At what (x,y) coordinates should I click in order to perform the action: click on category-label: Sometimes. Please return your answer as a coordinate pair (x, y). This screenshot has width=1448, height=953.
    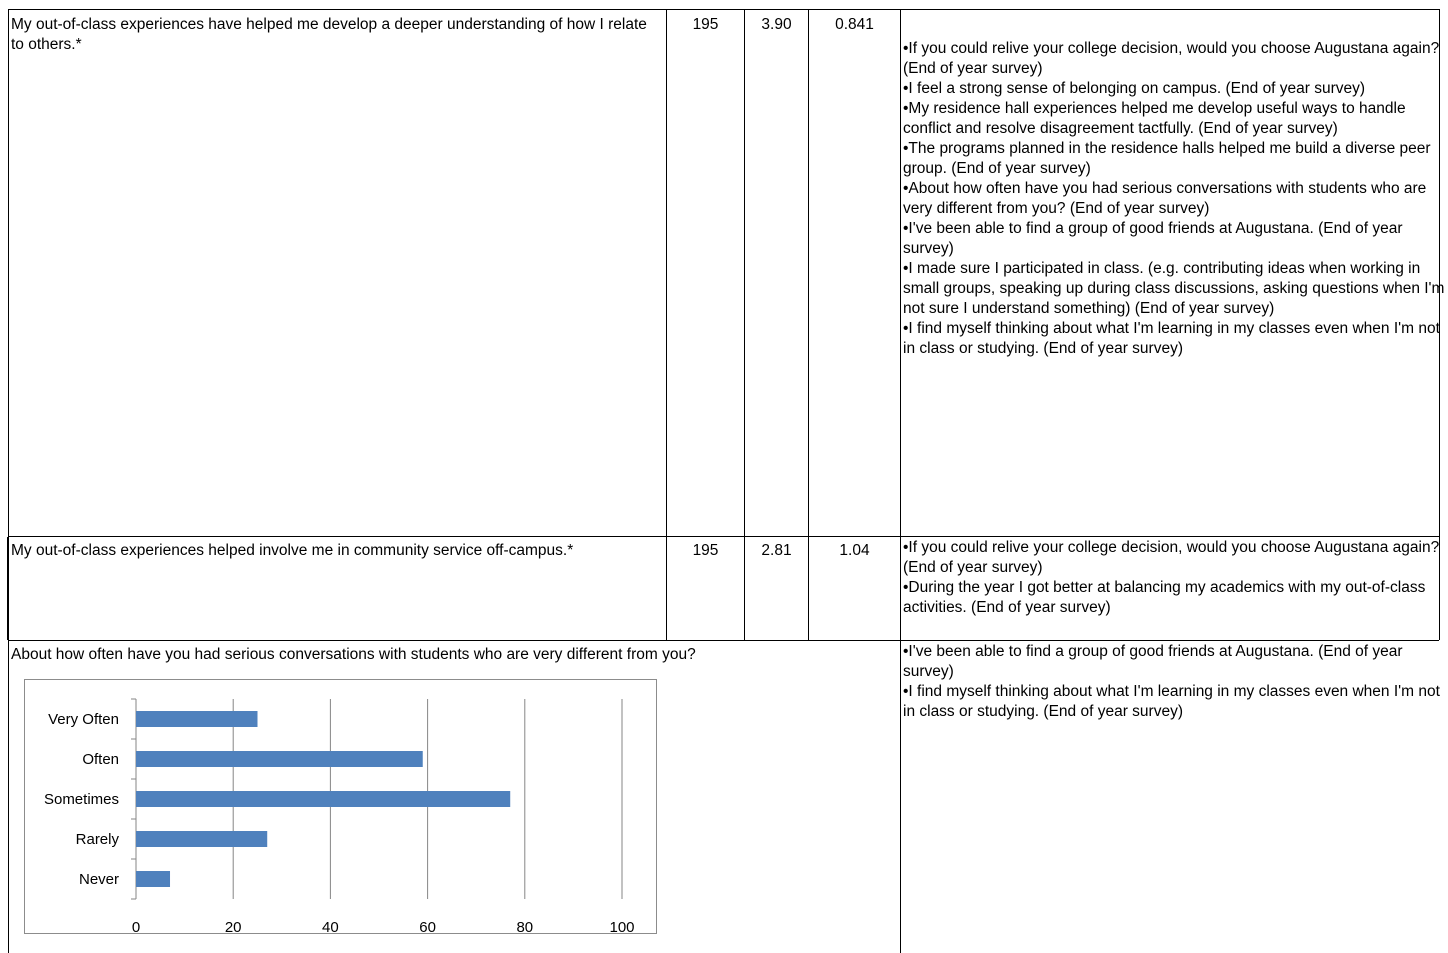
    Looking at the image, I should click on (81, 799).